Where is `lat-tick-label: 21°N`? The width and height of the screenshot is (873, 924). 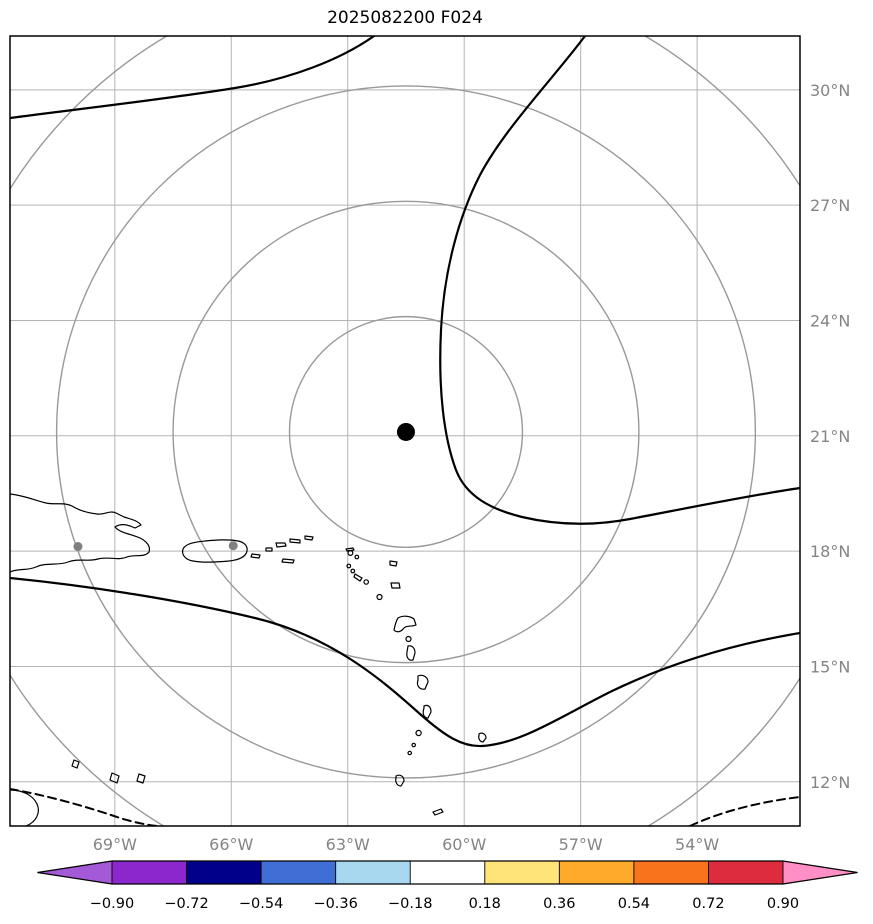 lat-tick-label: 21°N is located at coordinates (830, 436).